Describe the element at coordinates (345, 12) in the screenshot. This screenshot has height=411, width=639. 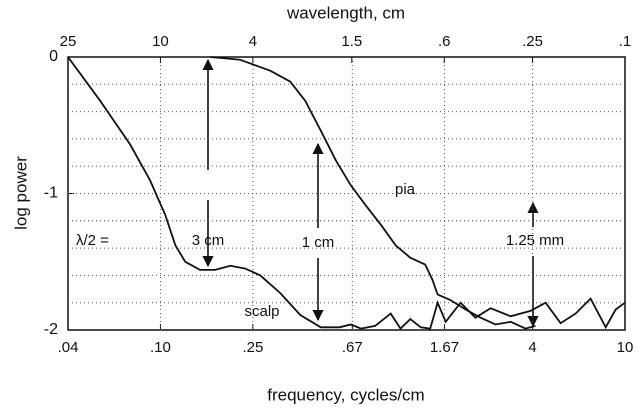
I see `top-axis-title: wavelength, cm` at that location.